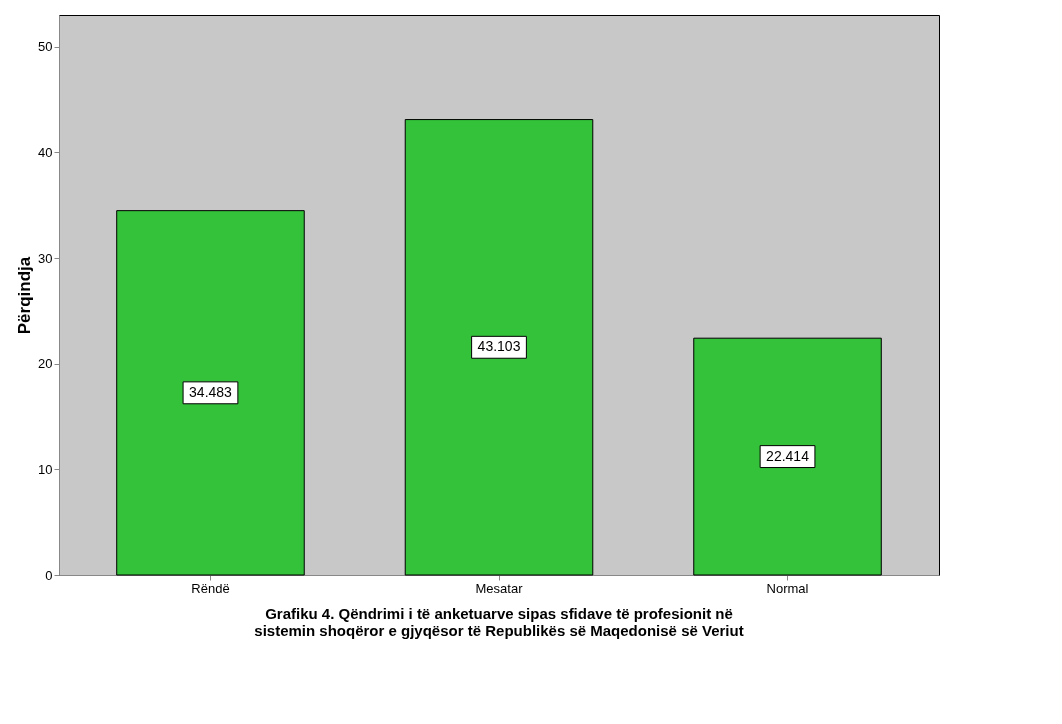 The image size is (1062, 724). What do you see at coordinates (45, 258) in the screenshot?
I see `y-tick-label: 30` at bounding box center [45, 258].